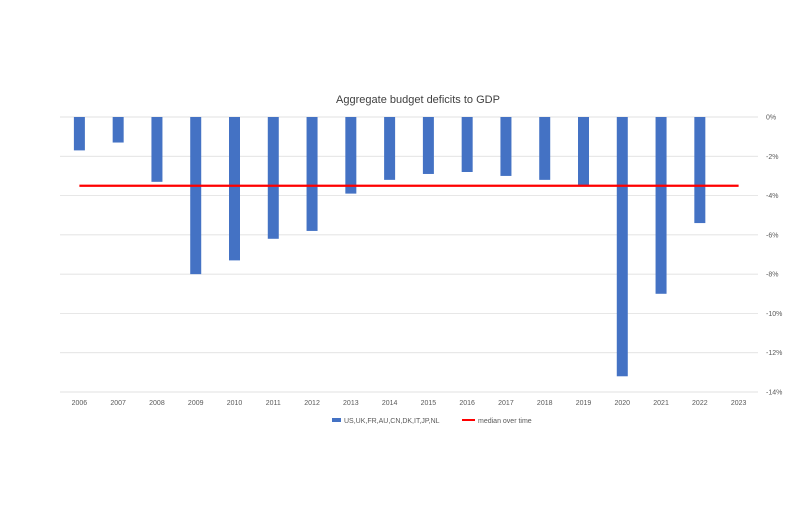 Image resolution: width=800 pixels, height=527 pixels. I want to click on x-tick-label: 2020, so click(622, 403).